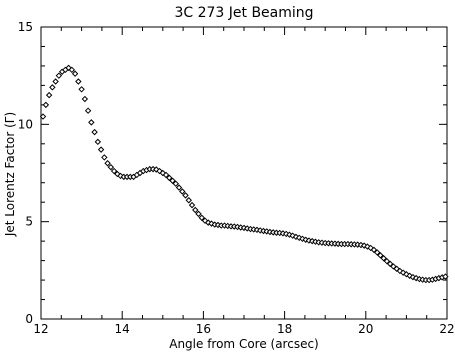 This screenshot has width=455, height=358. Describe the element at coordinates (365, 329) in the screenshot. I see `x-tick-label: 20` at that location.